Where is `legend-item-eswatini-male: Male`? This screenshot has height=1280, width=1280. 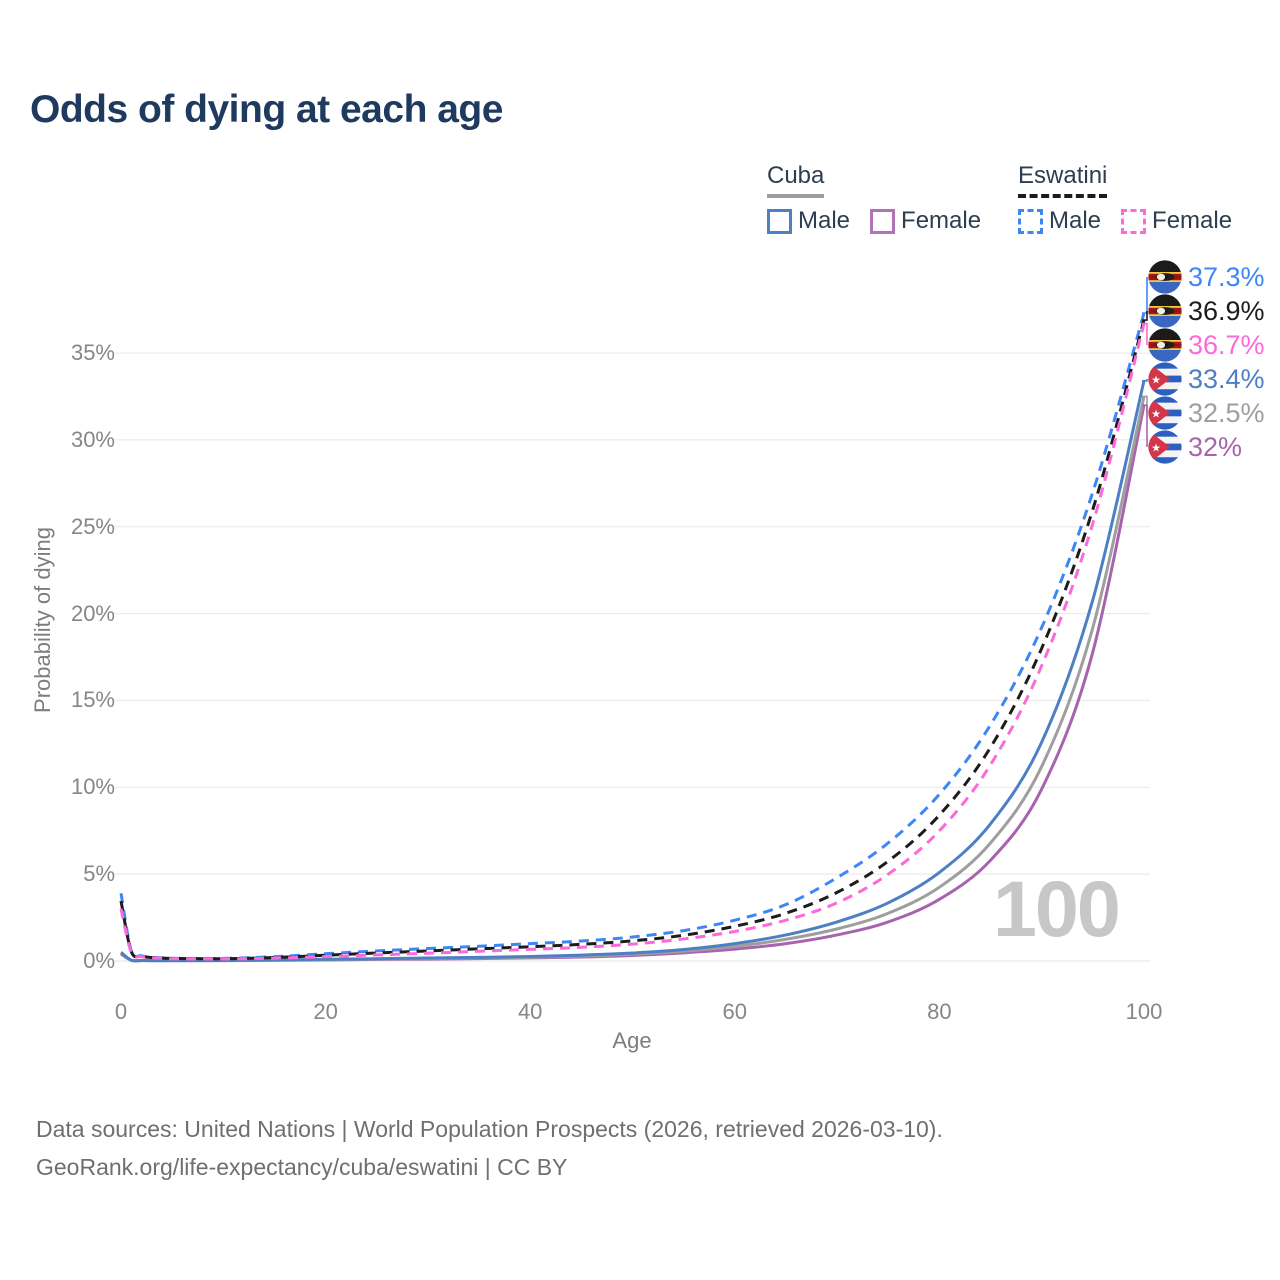
legend-item-eswatini-male: Male is located at coordinates (1059, 221).